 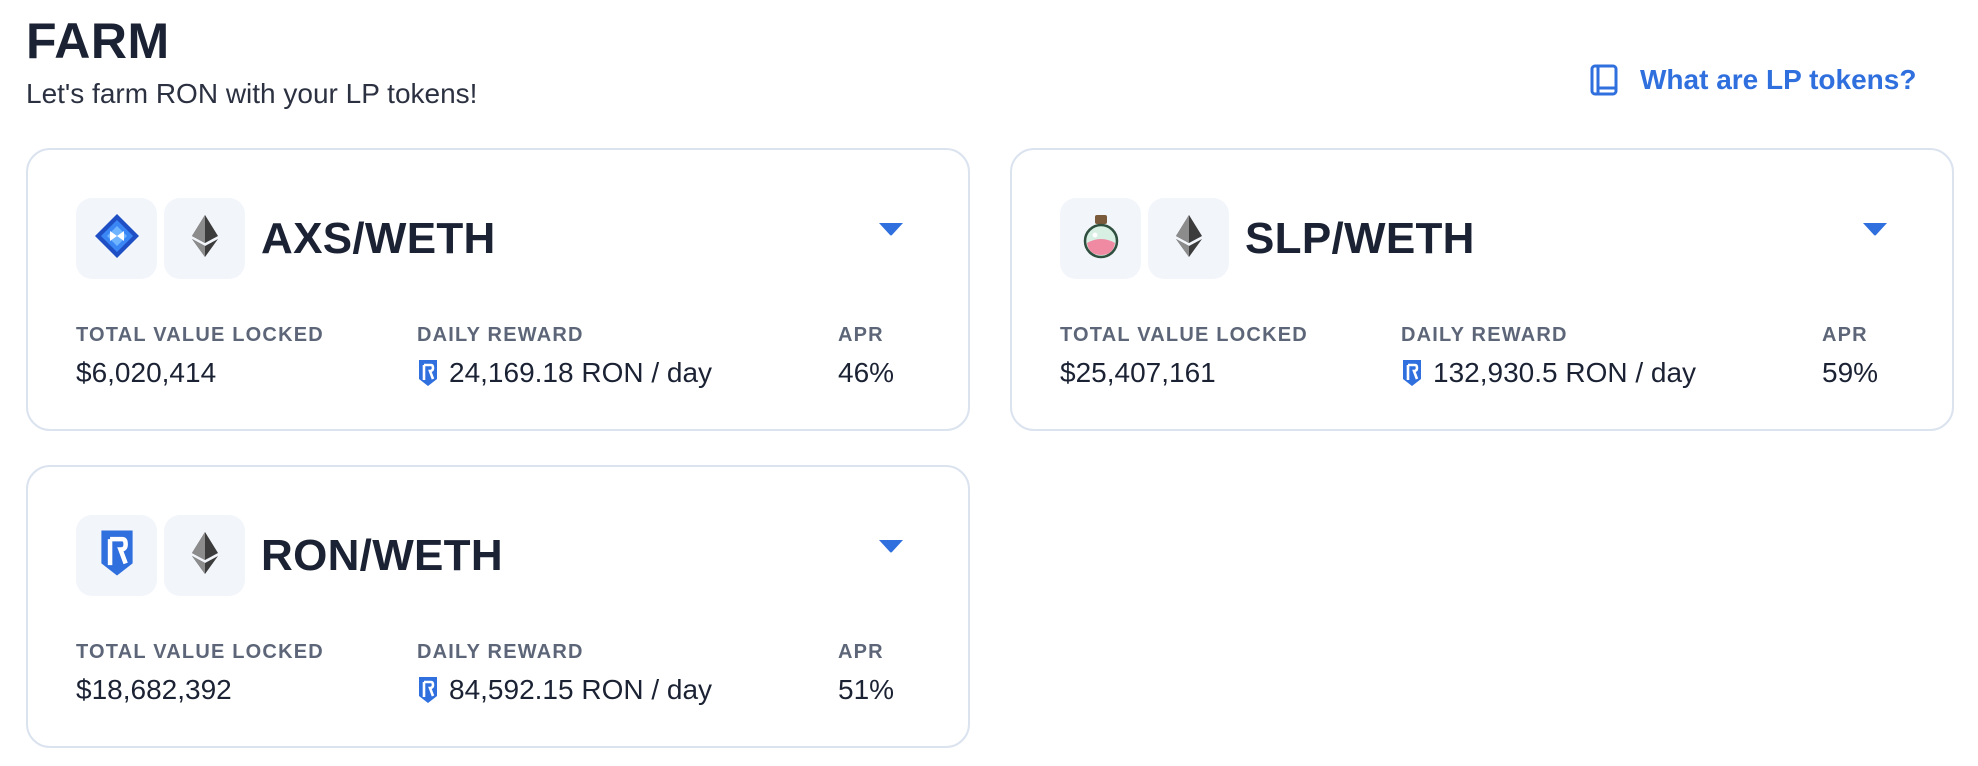 I want to click on axs-icon, so click(x=117, y=238).